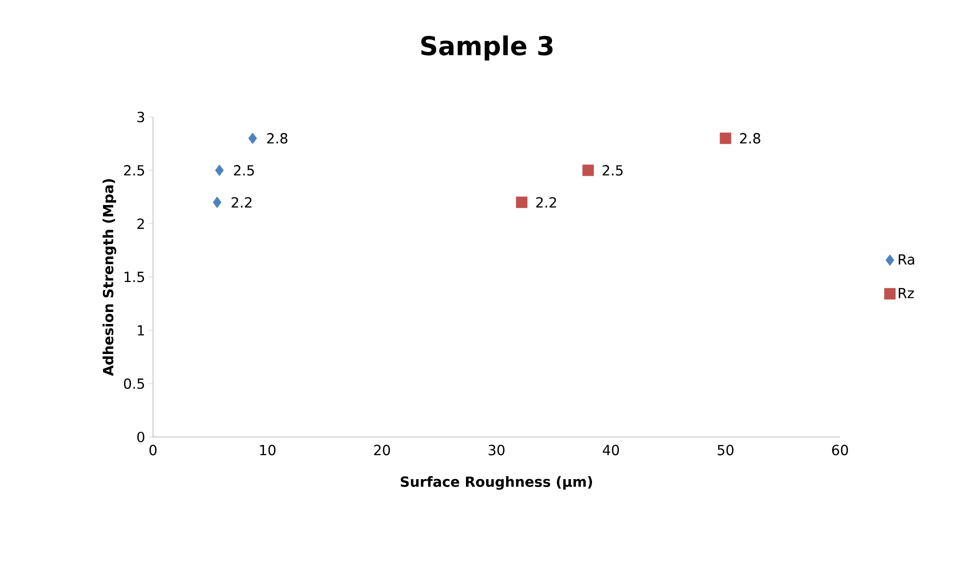 Image resolution: width=961 pixels, height=578 pixels. What do you see at coordinates (906, 293) in the screenshot?
I see `legend-label: Rz` at bounding box center [906, 293].